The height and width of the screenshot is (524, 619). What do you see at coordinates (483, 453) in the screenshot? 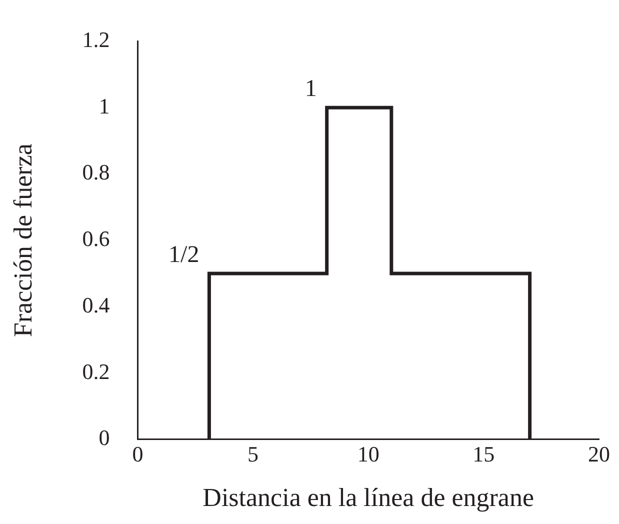
I see `x-tick-label: 15` at bounding box center [483, 453].